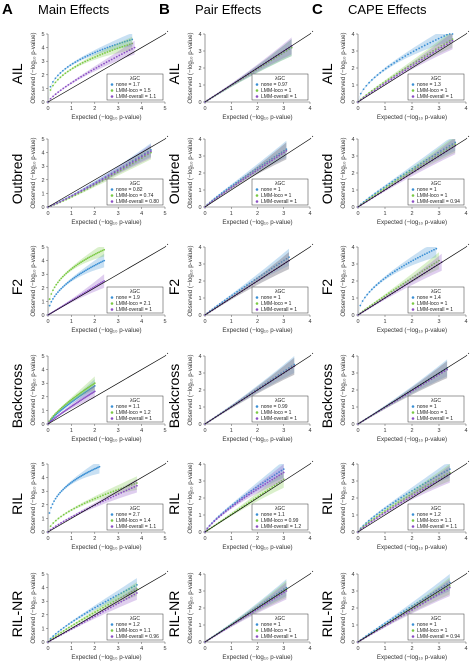 This screenshot has height=663, width=474. What do you see at coordinates (248, 70) in the screenshot?
I see `confidence-band` at bounding box center [248, 70].